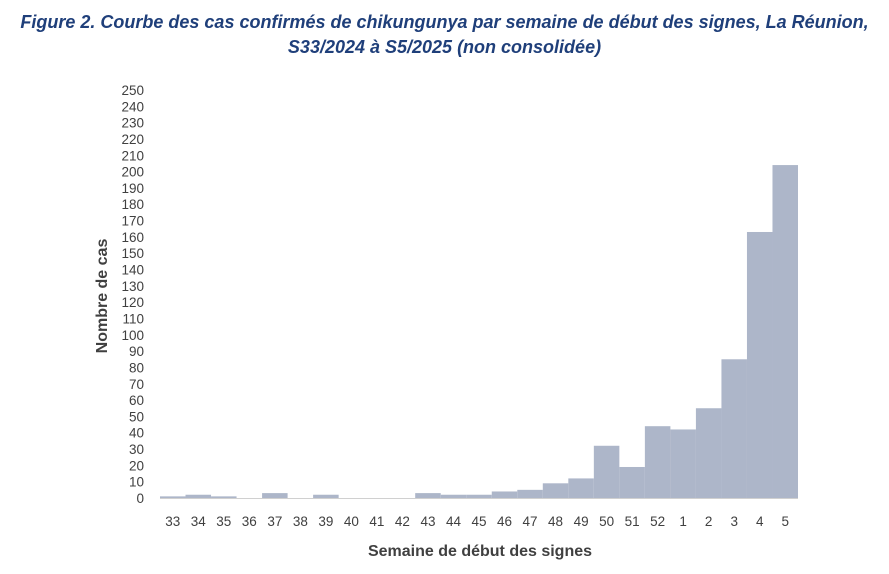 The image size is (889, 574). I want to click on x-tick-label: 44, so click(454, 521).